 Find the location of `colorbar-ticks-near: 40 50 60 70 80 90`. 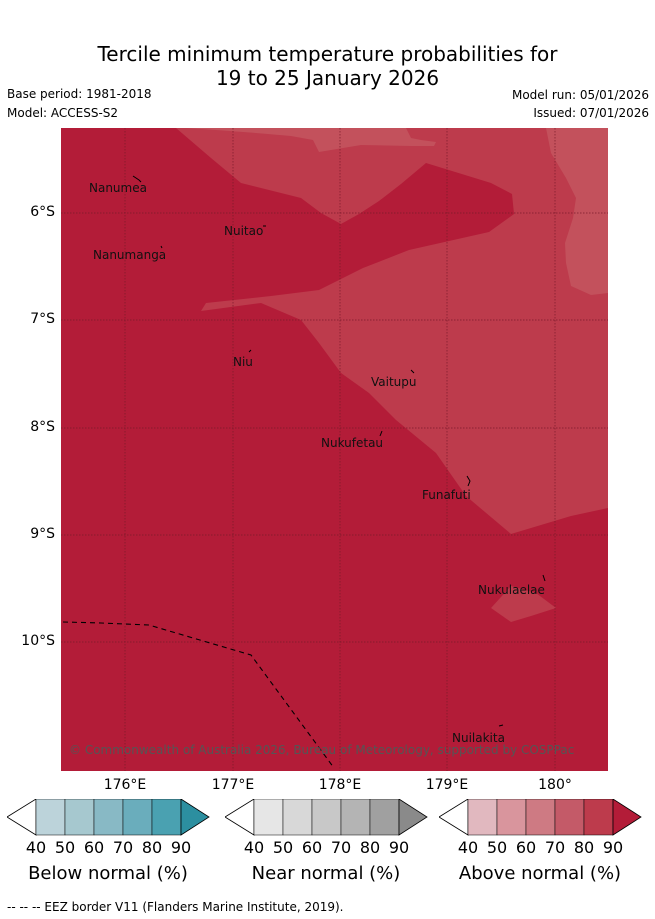

colorbar-ticks-near: 40 50 60 70 80 90 is located at coordinates (326, 848).